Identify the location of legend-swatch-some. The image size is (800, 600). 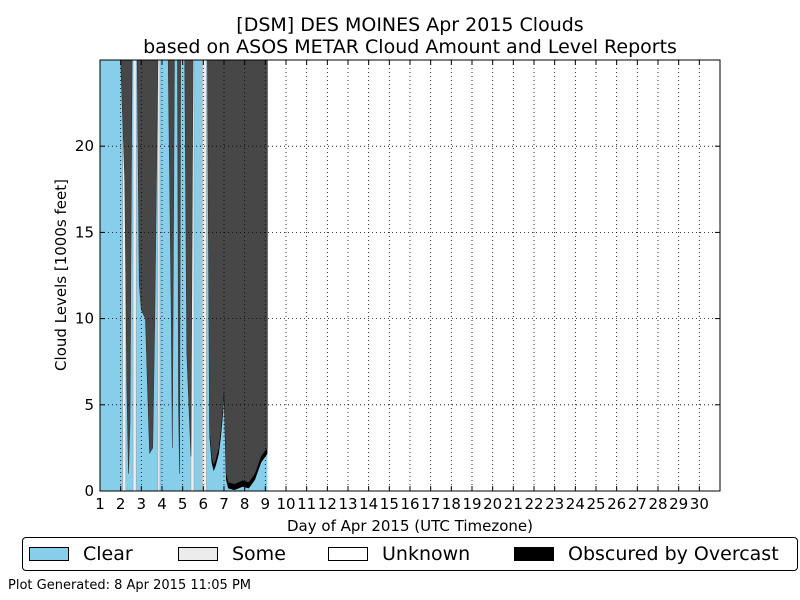
(198, 554).